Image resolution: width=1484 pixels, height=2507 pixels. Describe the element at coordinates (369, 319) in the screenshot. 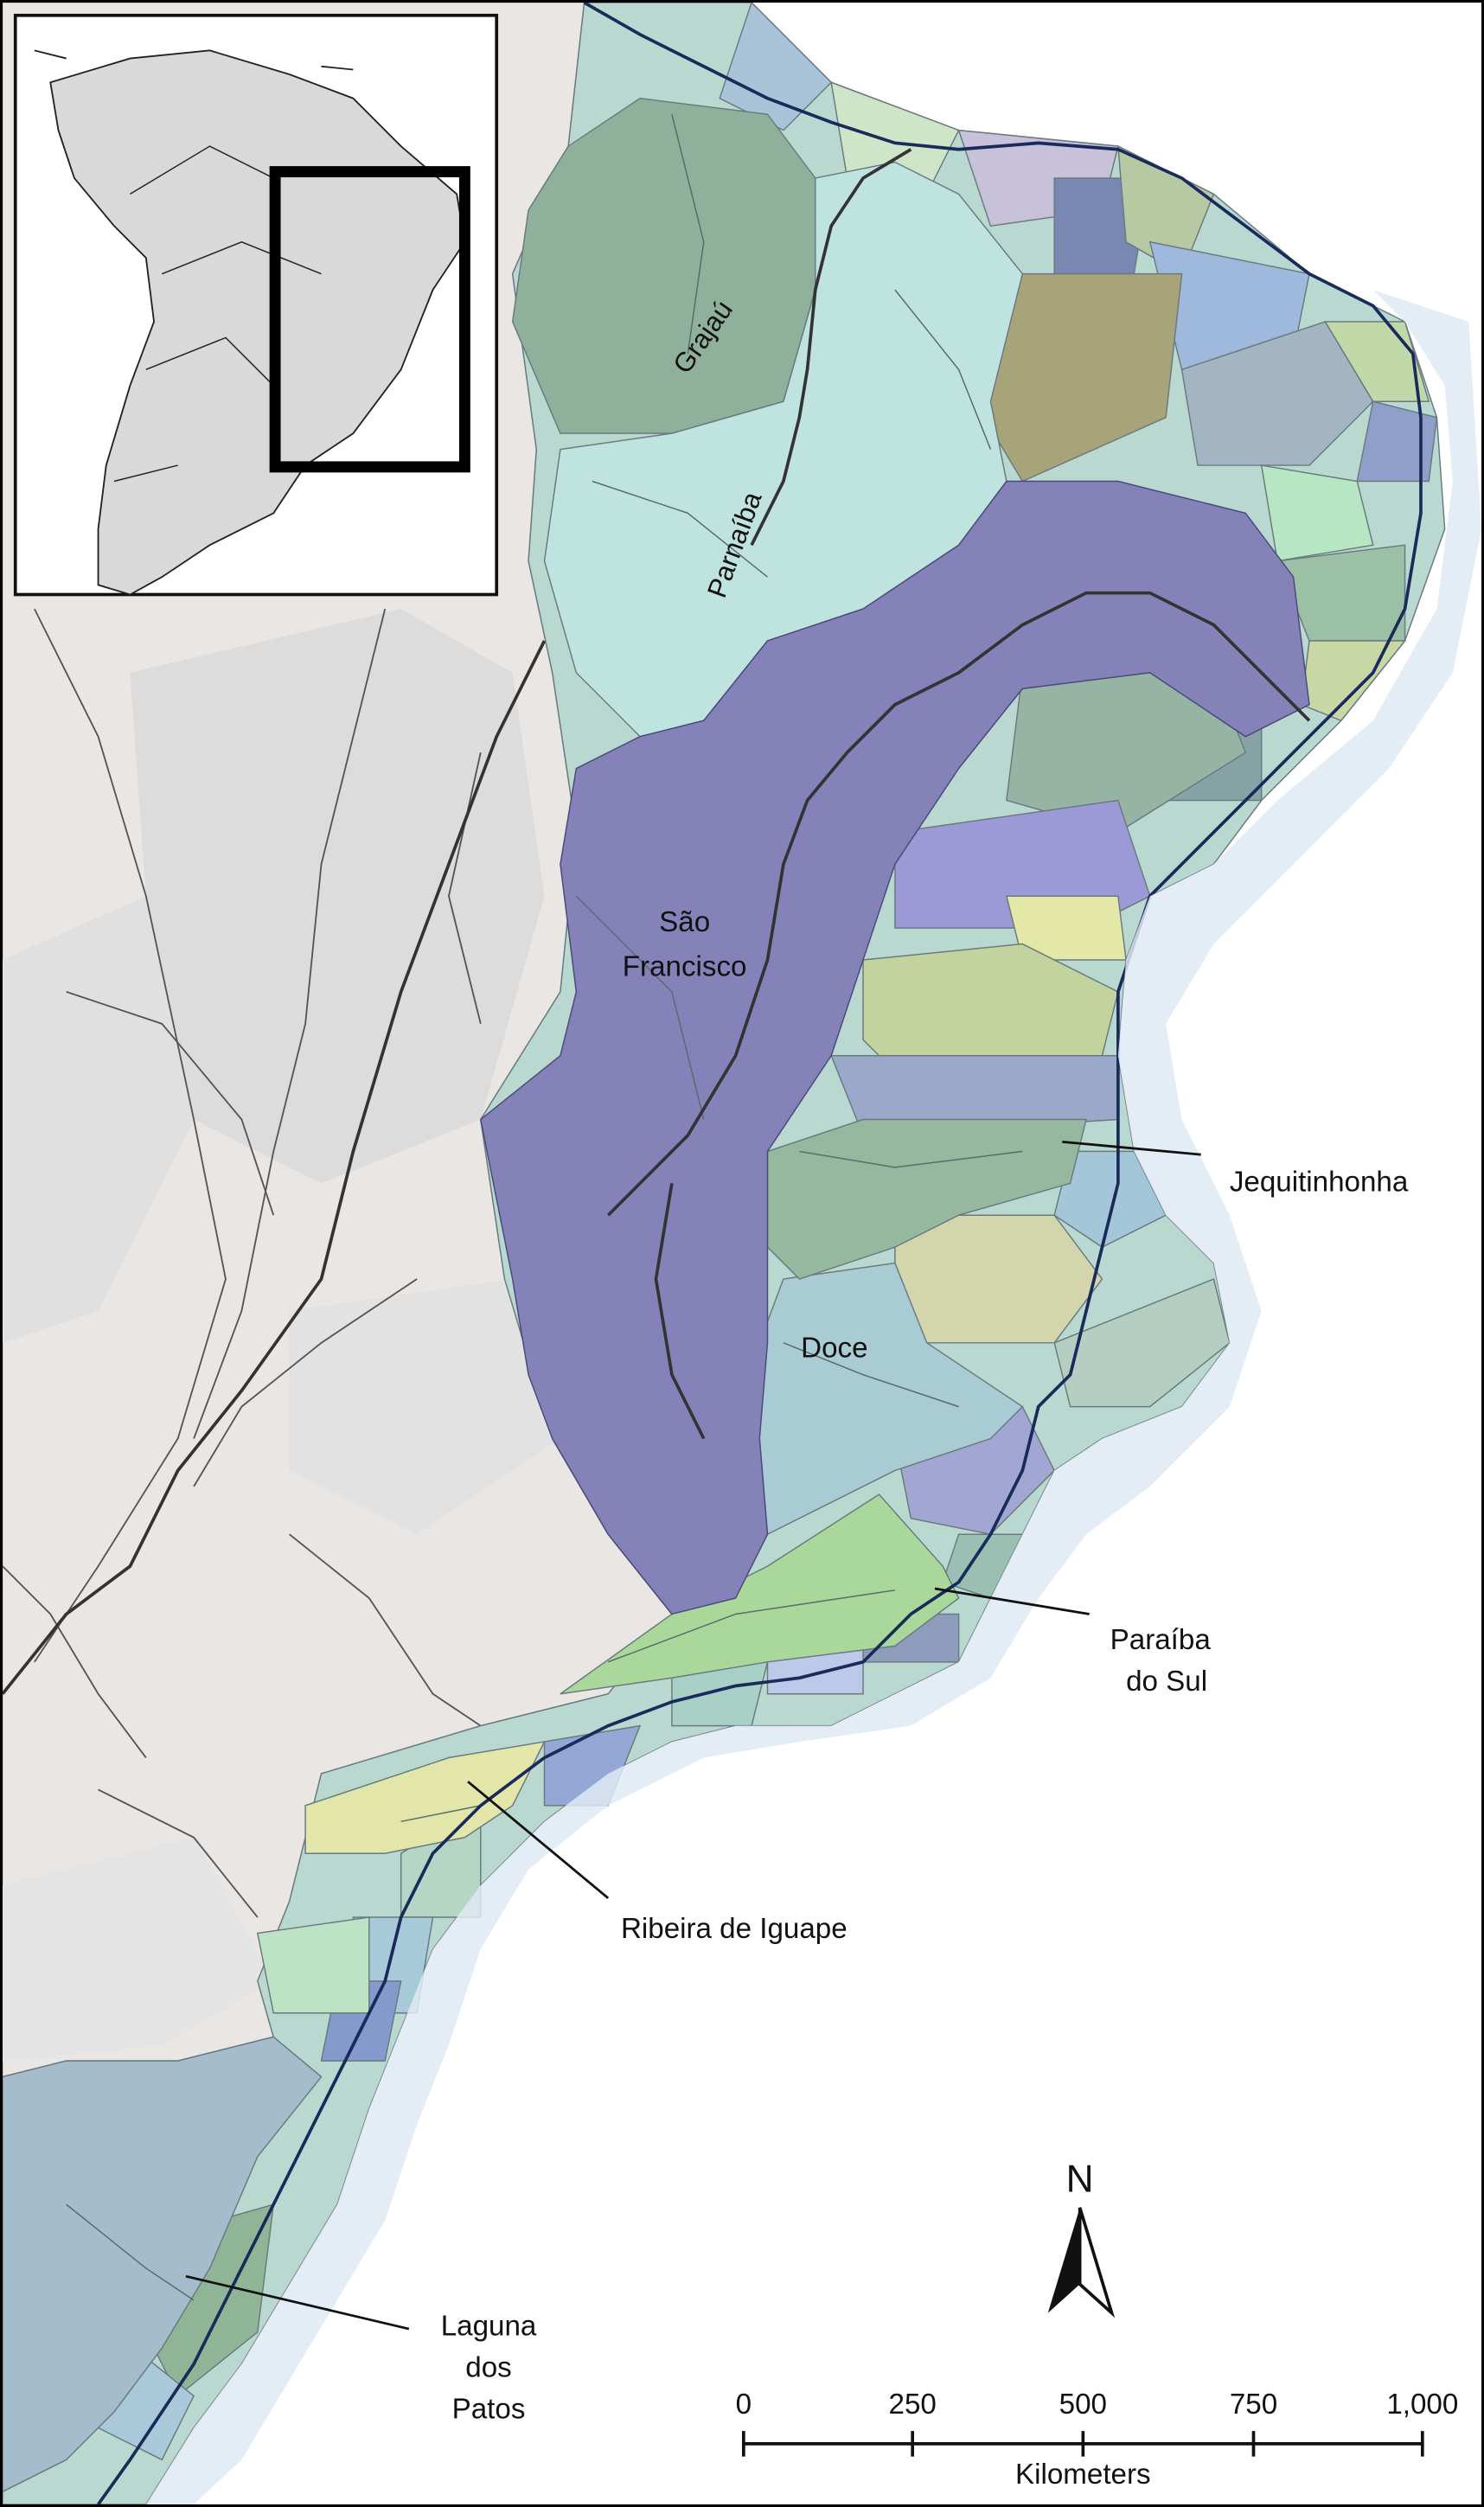

I see `inset-extent-box` at that location.